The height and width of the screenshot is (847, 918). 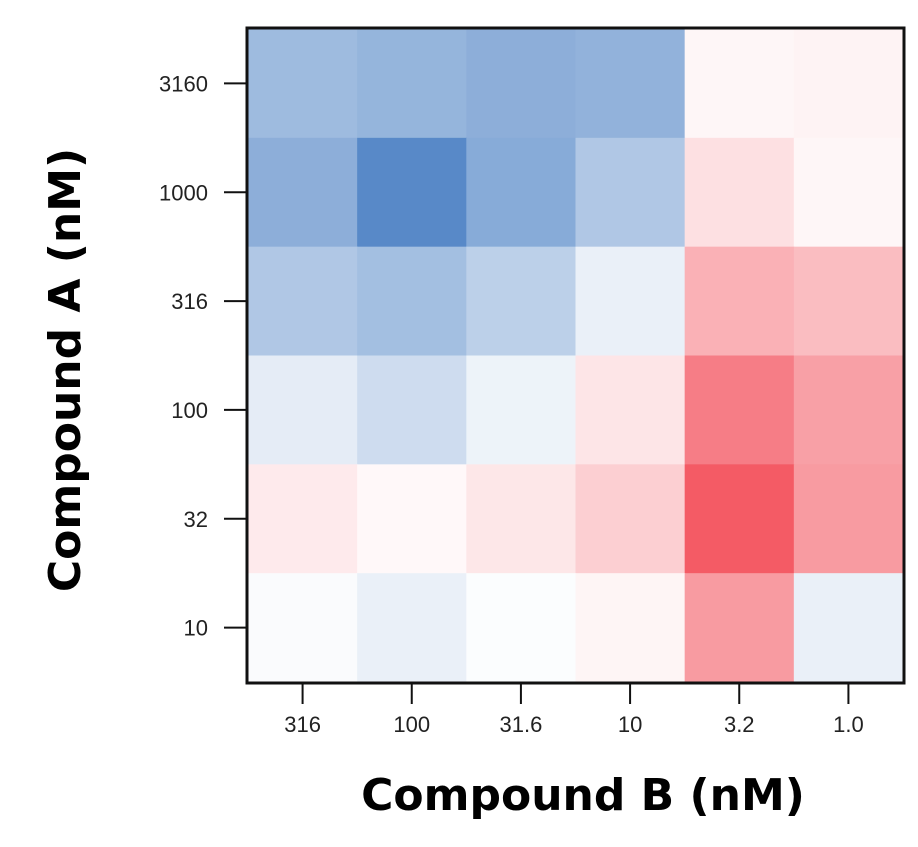 What do you see at coordinates (189, 410) in the screenshot?
I see `y-tick-label: 100` at bounding box center [189, 410].